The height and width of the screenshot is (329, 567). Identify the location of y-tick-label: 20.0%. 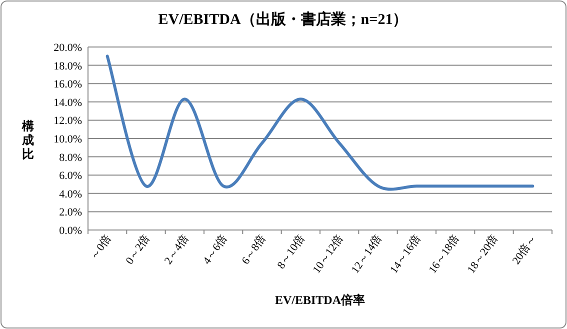
(68, 48).